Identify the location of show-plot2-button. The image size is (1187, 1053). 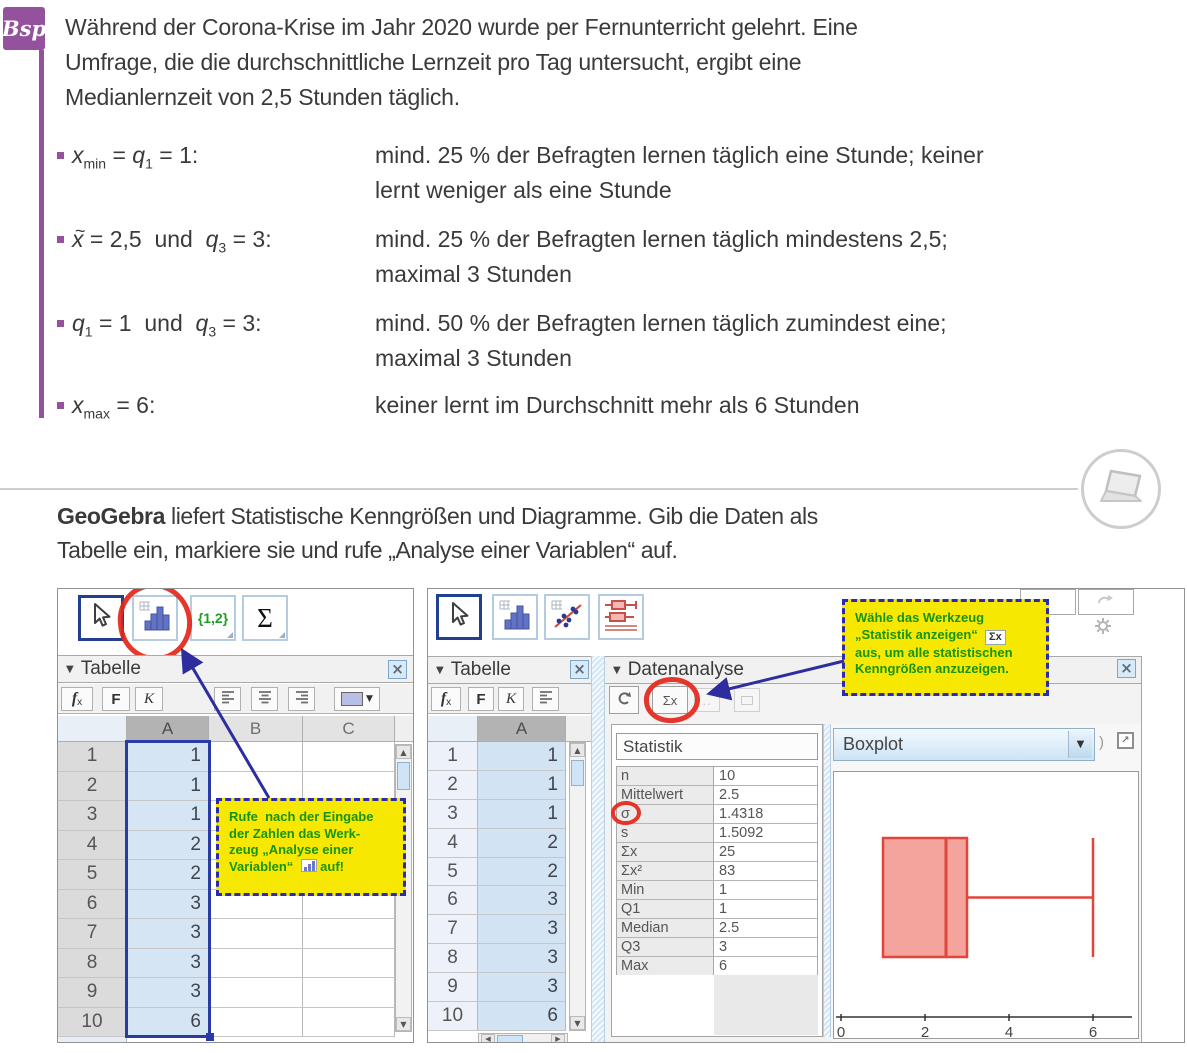
(747, 700).